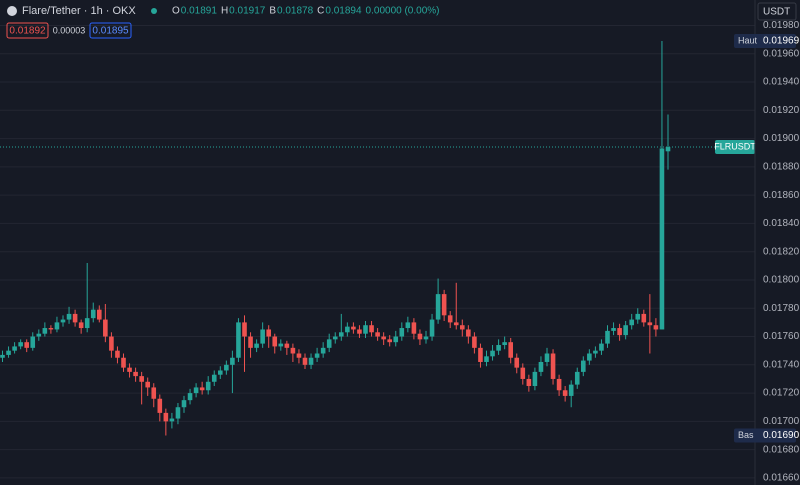 The height and width of the screenshot is (485, 800). What do you see at coordinates (781, 421) in the screenshot?
I see `y-tick-label: 0.01700` at bounding box center [781, 421].